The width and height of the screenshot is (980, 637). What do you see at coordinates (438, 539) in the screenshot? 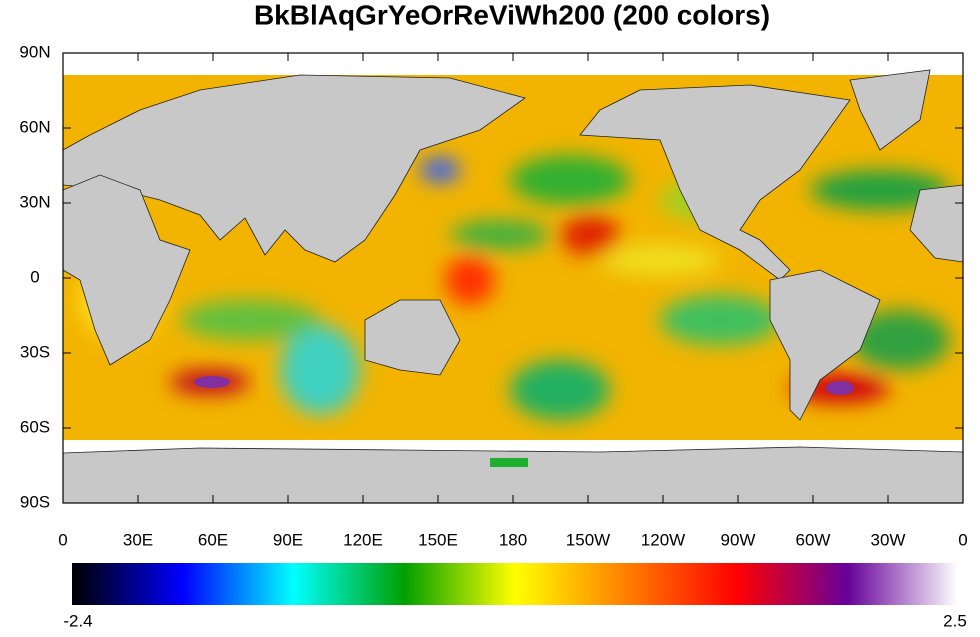
I see `x-tick-label: 150E` at bounding box center [438, 539].